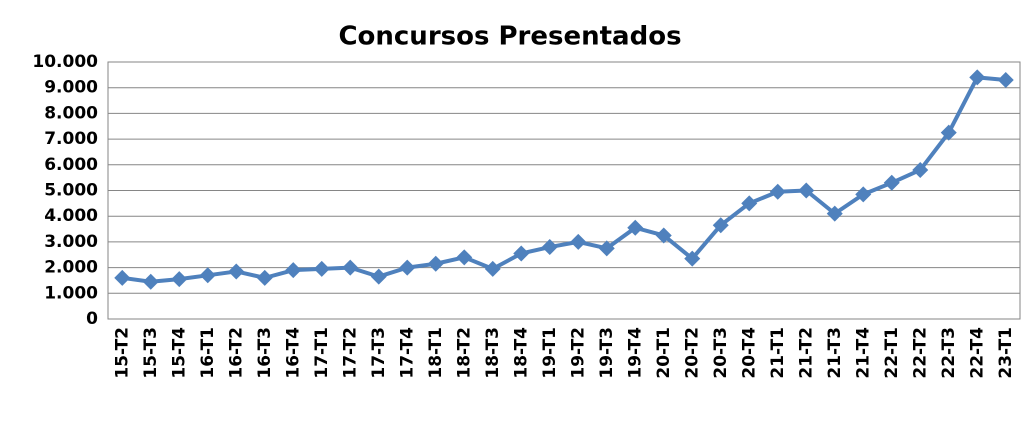 Image resolution: width=1024 pixels, height=441 pixels. Describe the element at coordinates (236, 353) in the screenshot. I see `x-tick-label: 16-T2` at that location.